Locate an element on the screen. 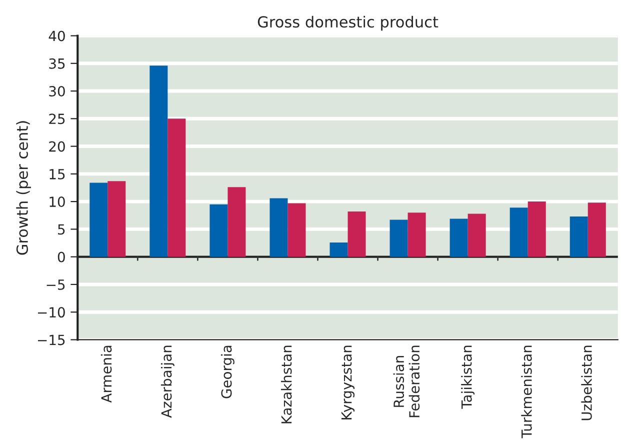  x-tick-label: Kazakhstan is located at coordinates (286, 385).